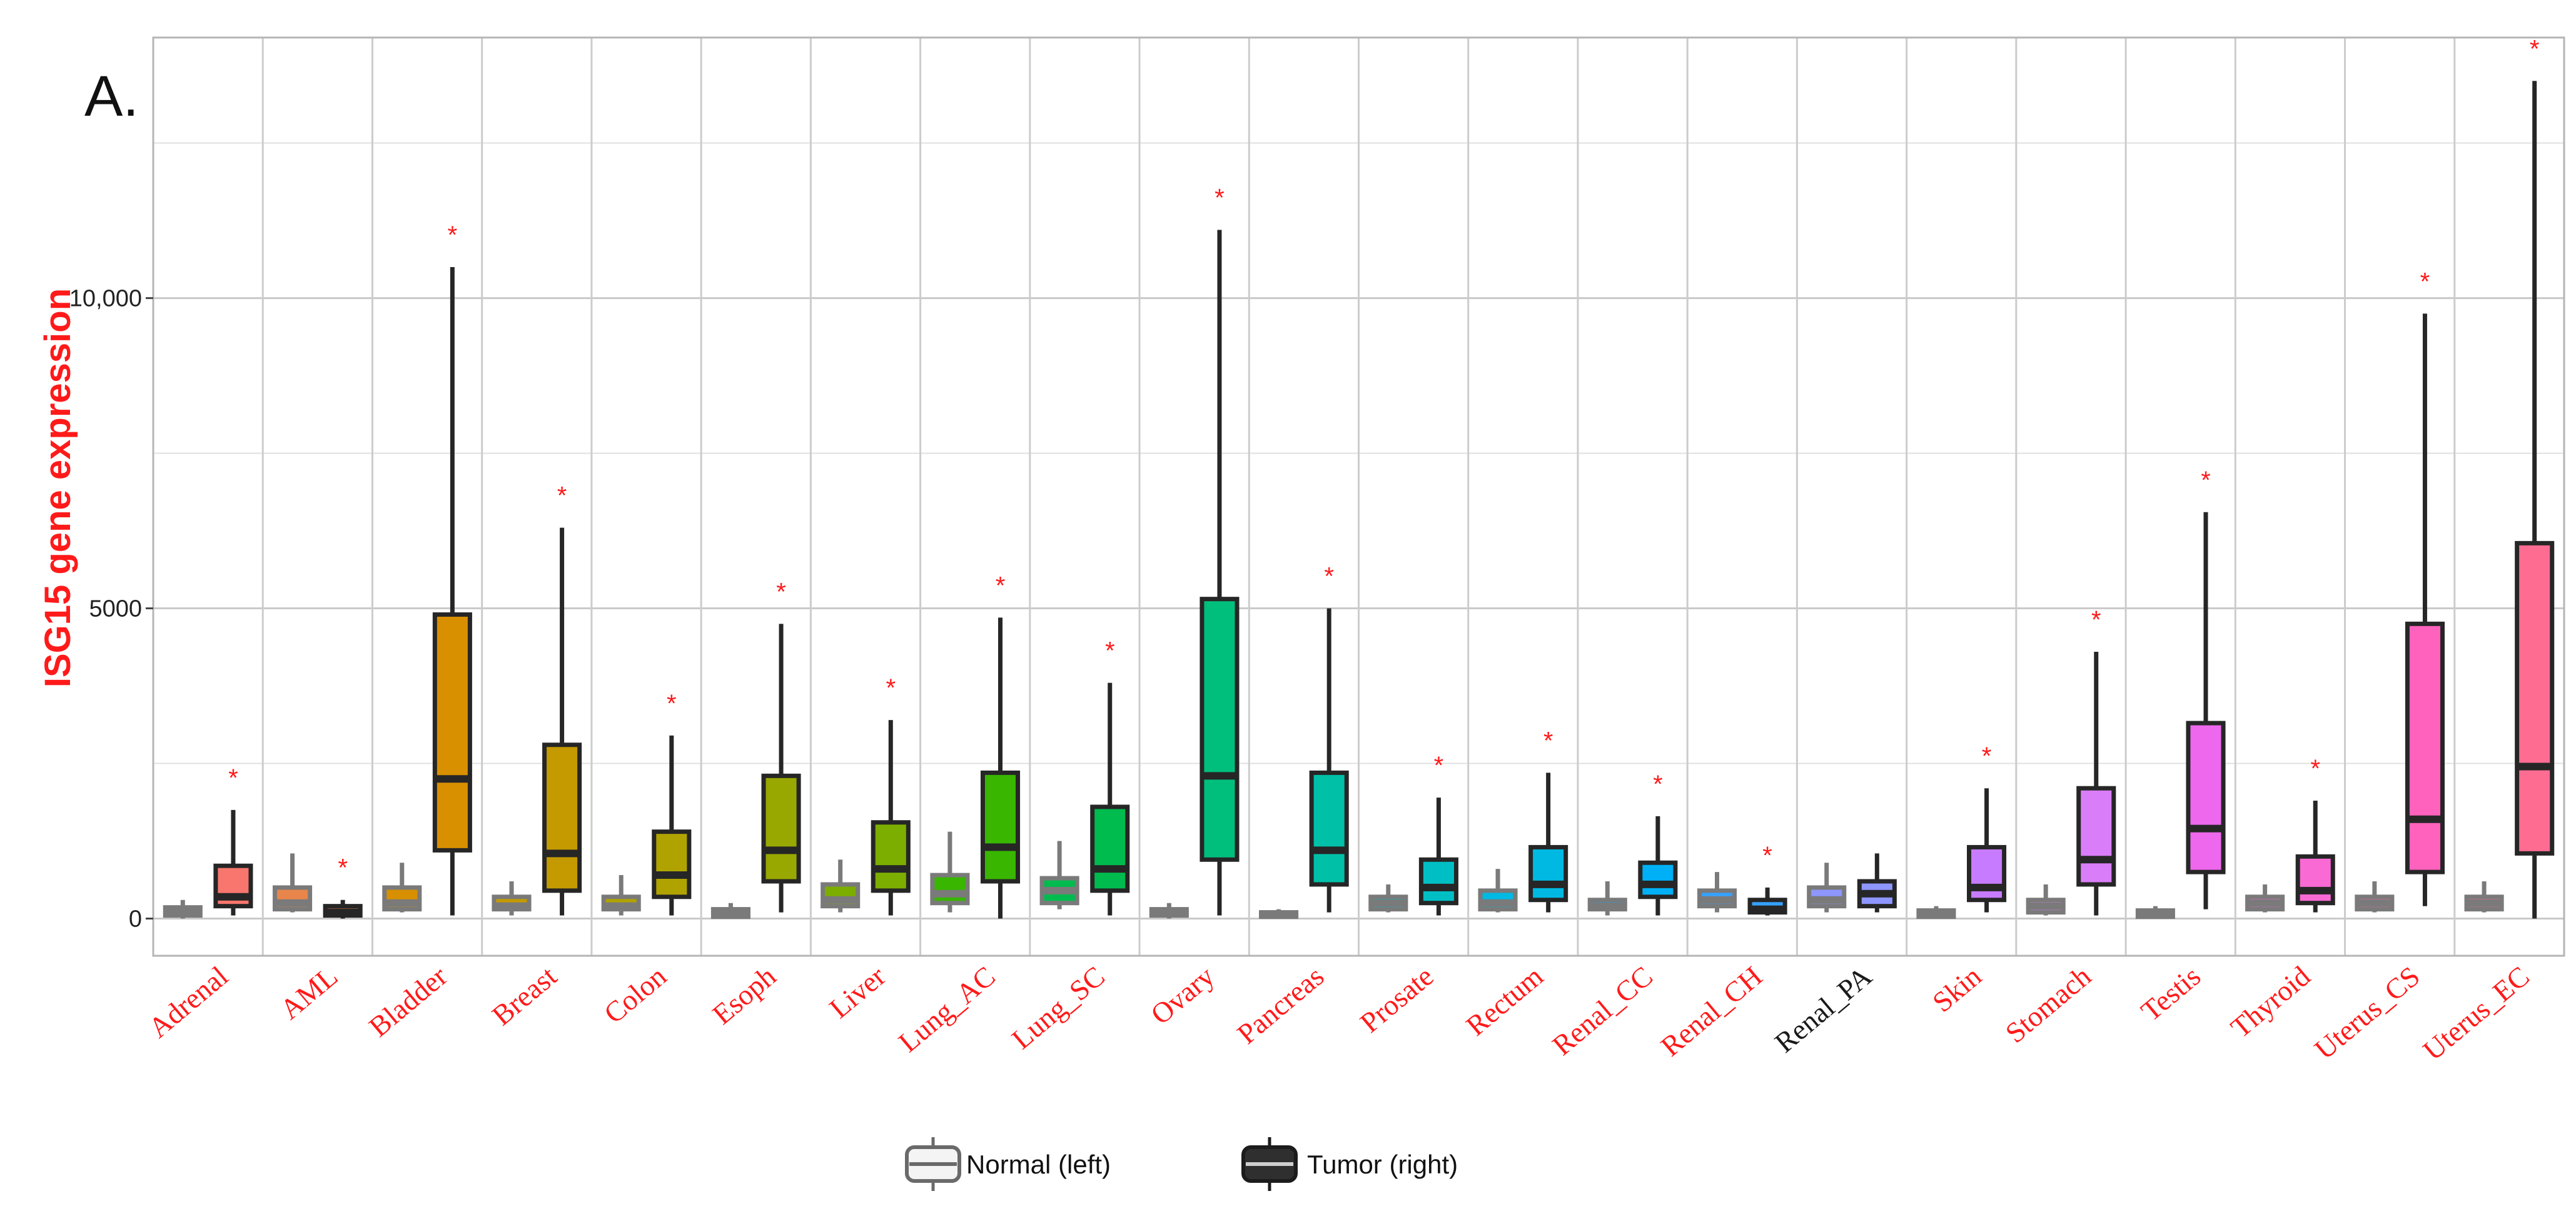  What do you see at coordinates (1742, 894) in the screenshot?
I see `category-renal-ch` at bounding box center [1742, 894].